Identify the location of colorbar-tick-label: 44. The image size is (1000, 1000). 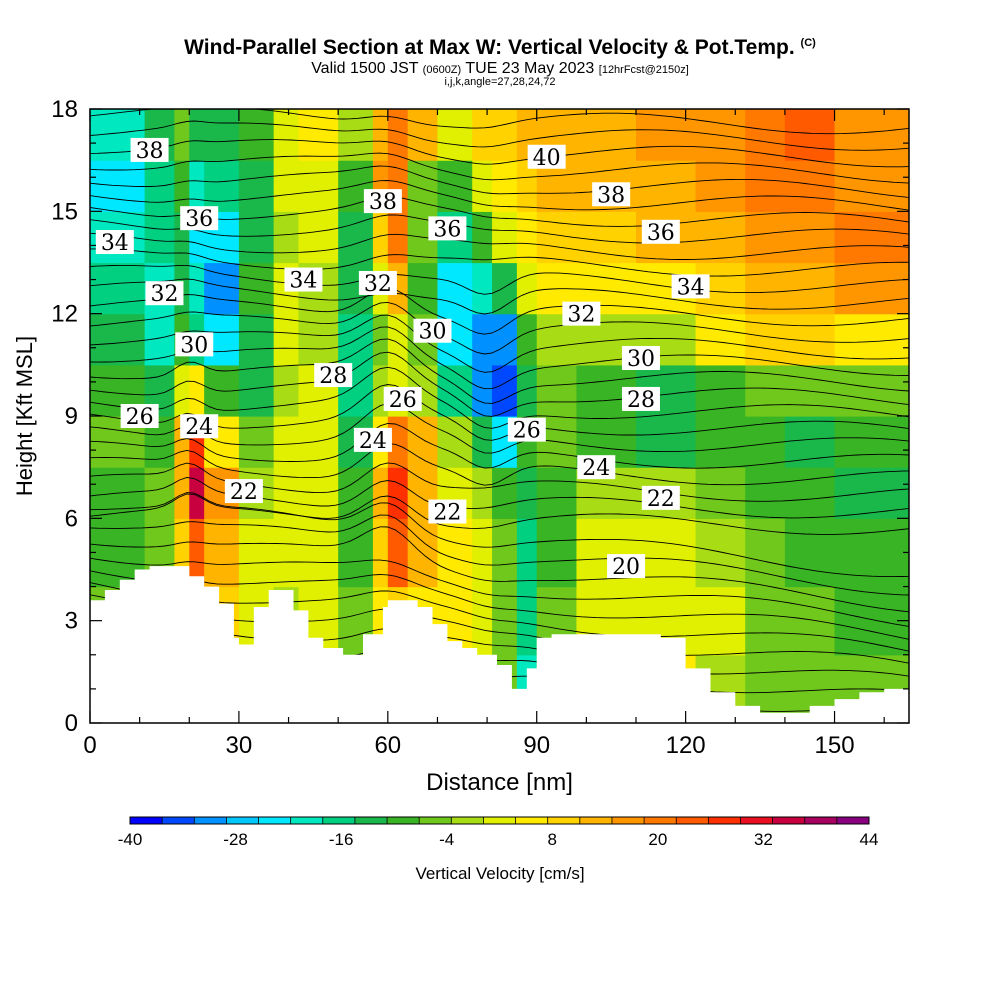
(869, 839).